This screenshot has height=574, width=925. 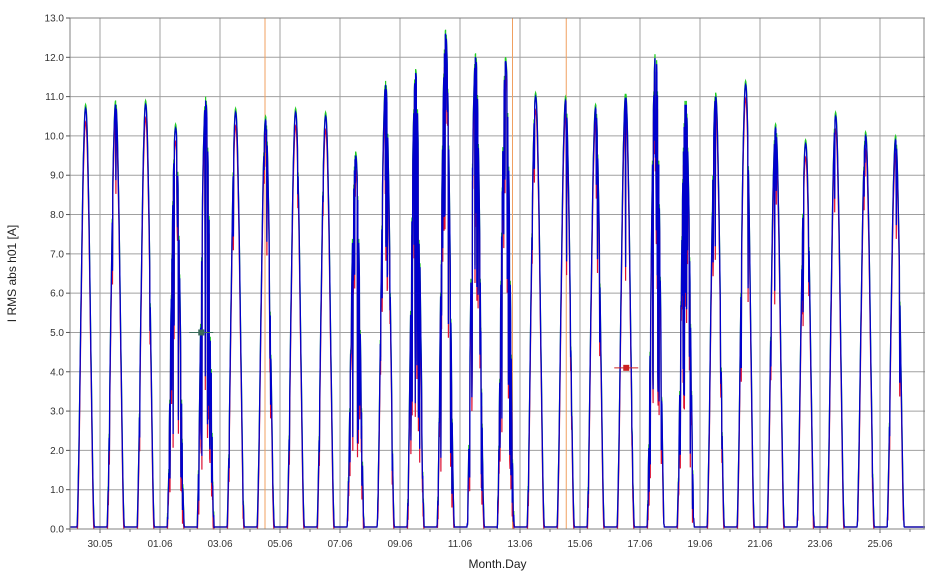 What do you see at coordinates (579, 544) in the screenshot?
I see `x-tick-label: 15.06` at bounding box center [579, 544].